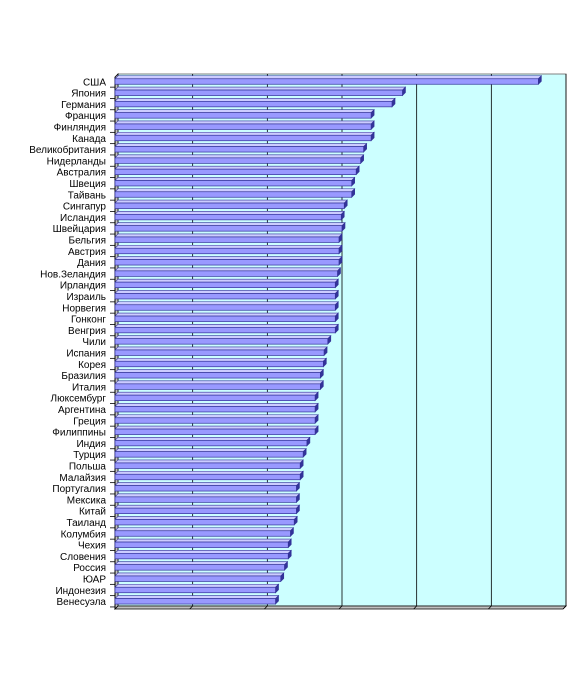  What do you see at coordinates (83, 534) in the screenshot?
I see `category-label: Колумбия` at bounding box center [83, 534].